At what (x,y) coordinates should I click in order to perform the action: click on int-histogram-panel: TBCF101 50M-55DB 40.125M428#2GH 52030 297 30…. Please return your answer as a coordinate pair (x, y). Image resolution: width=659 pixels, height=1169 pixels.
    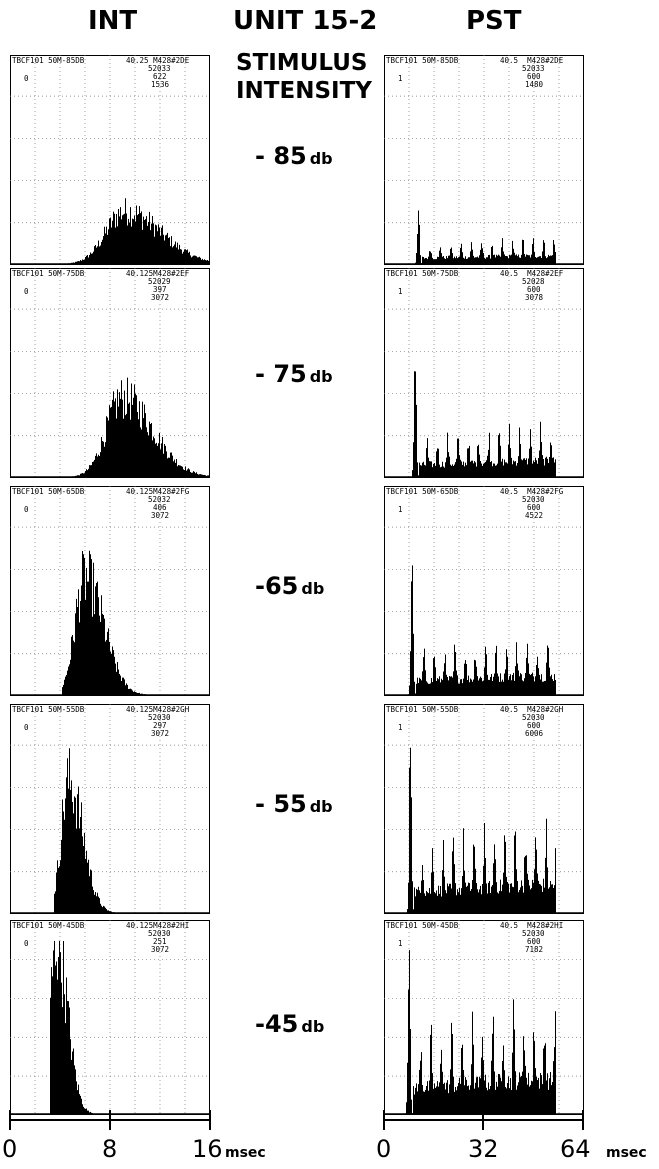
    Looking at the image, I should click on (110, 809).